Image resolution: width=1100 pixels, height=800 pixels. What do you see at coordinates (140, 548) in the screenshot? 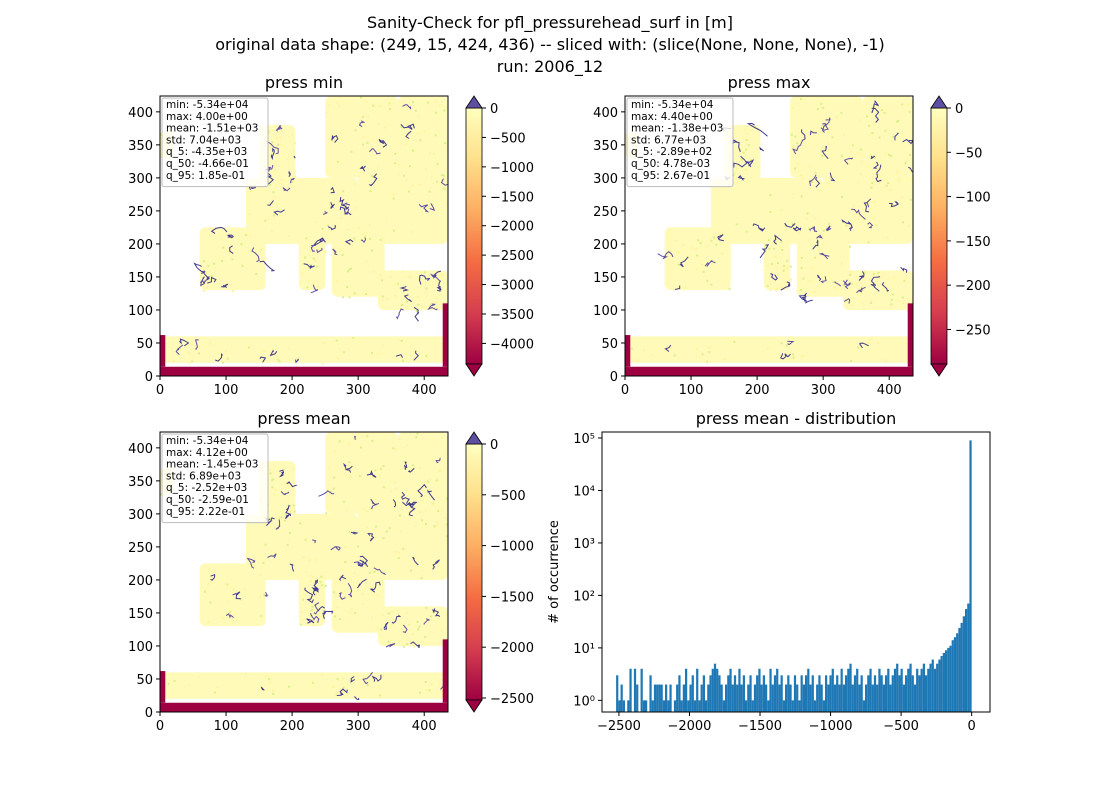
I see `y-tick-label: 250` at bounding box center [140, 548].